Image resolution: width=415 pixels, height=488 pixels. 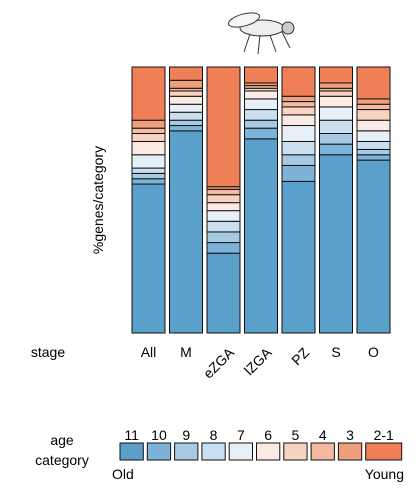 What do you see at coordinates (131, 435) in the screenshot?
I see `legend-label: 11` at bounding box center [131, 435].